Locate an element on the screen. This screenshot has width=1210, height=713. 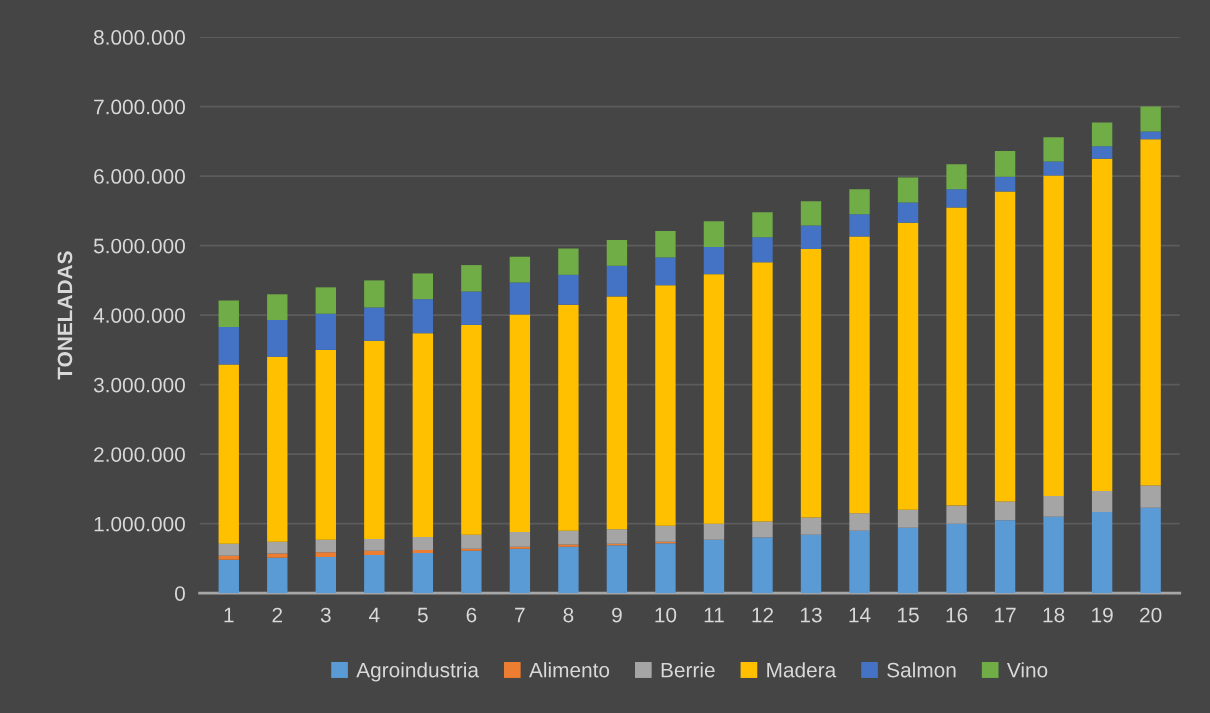
x-tick-label: 11 is located at coordinates (714, 615).